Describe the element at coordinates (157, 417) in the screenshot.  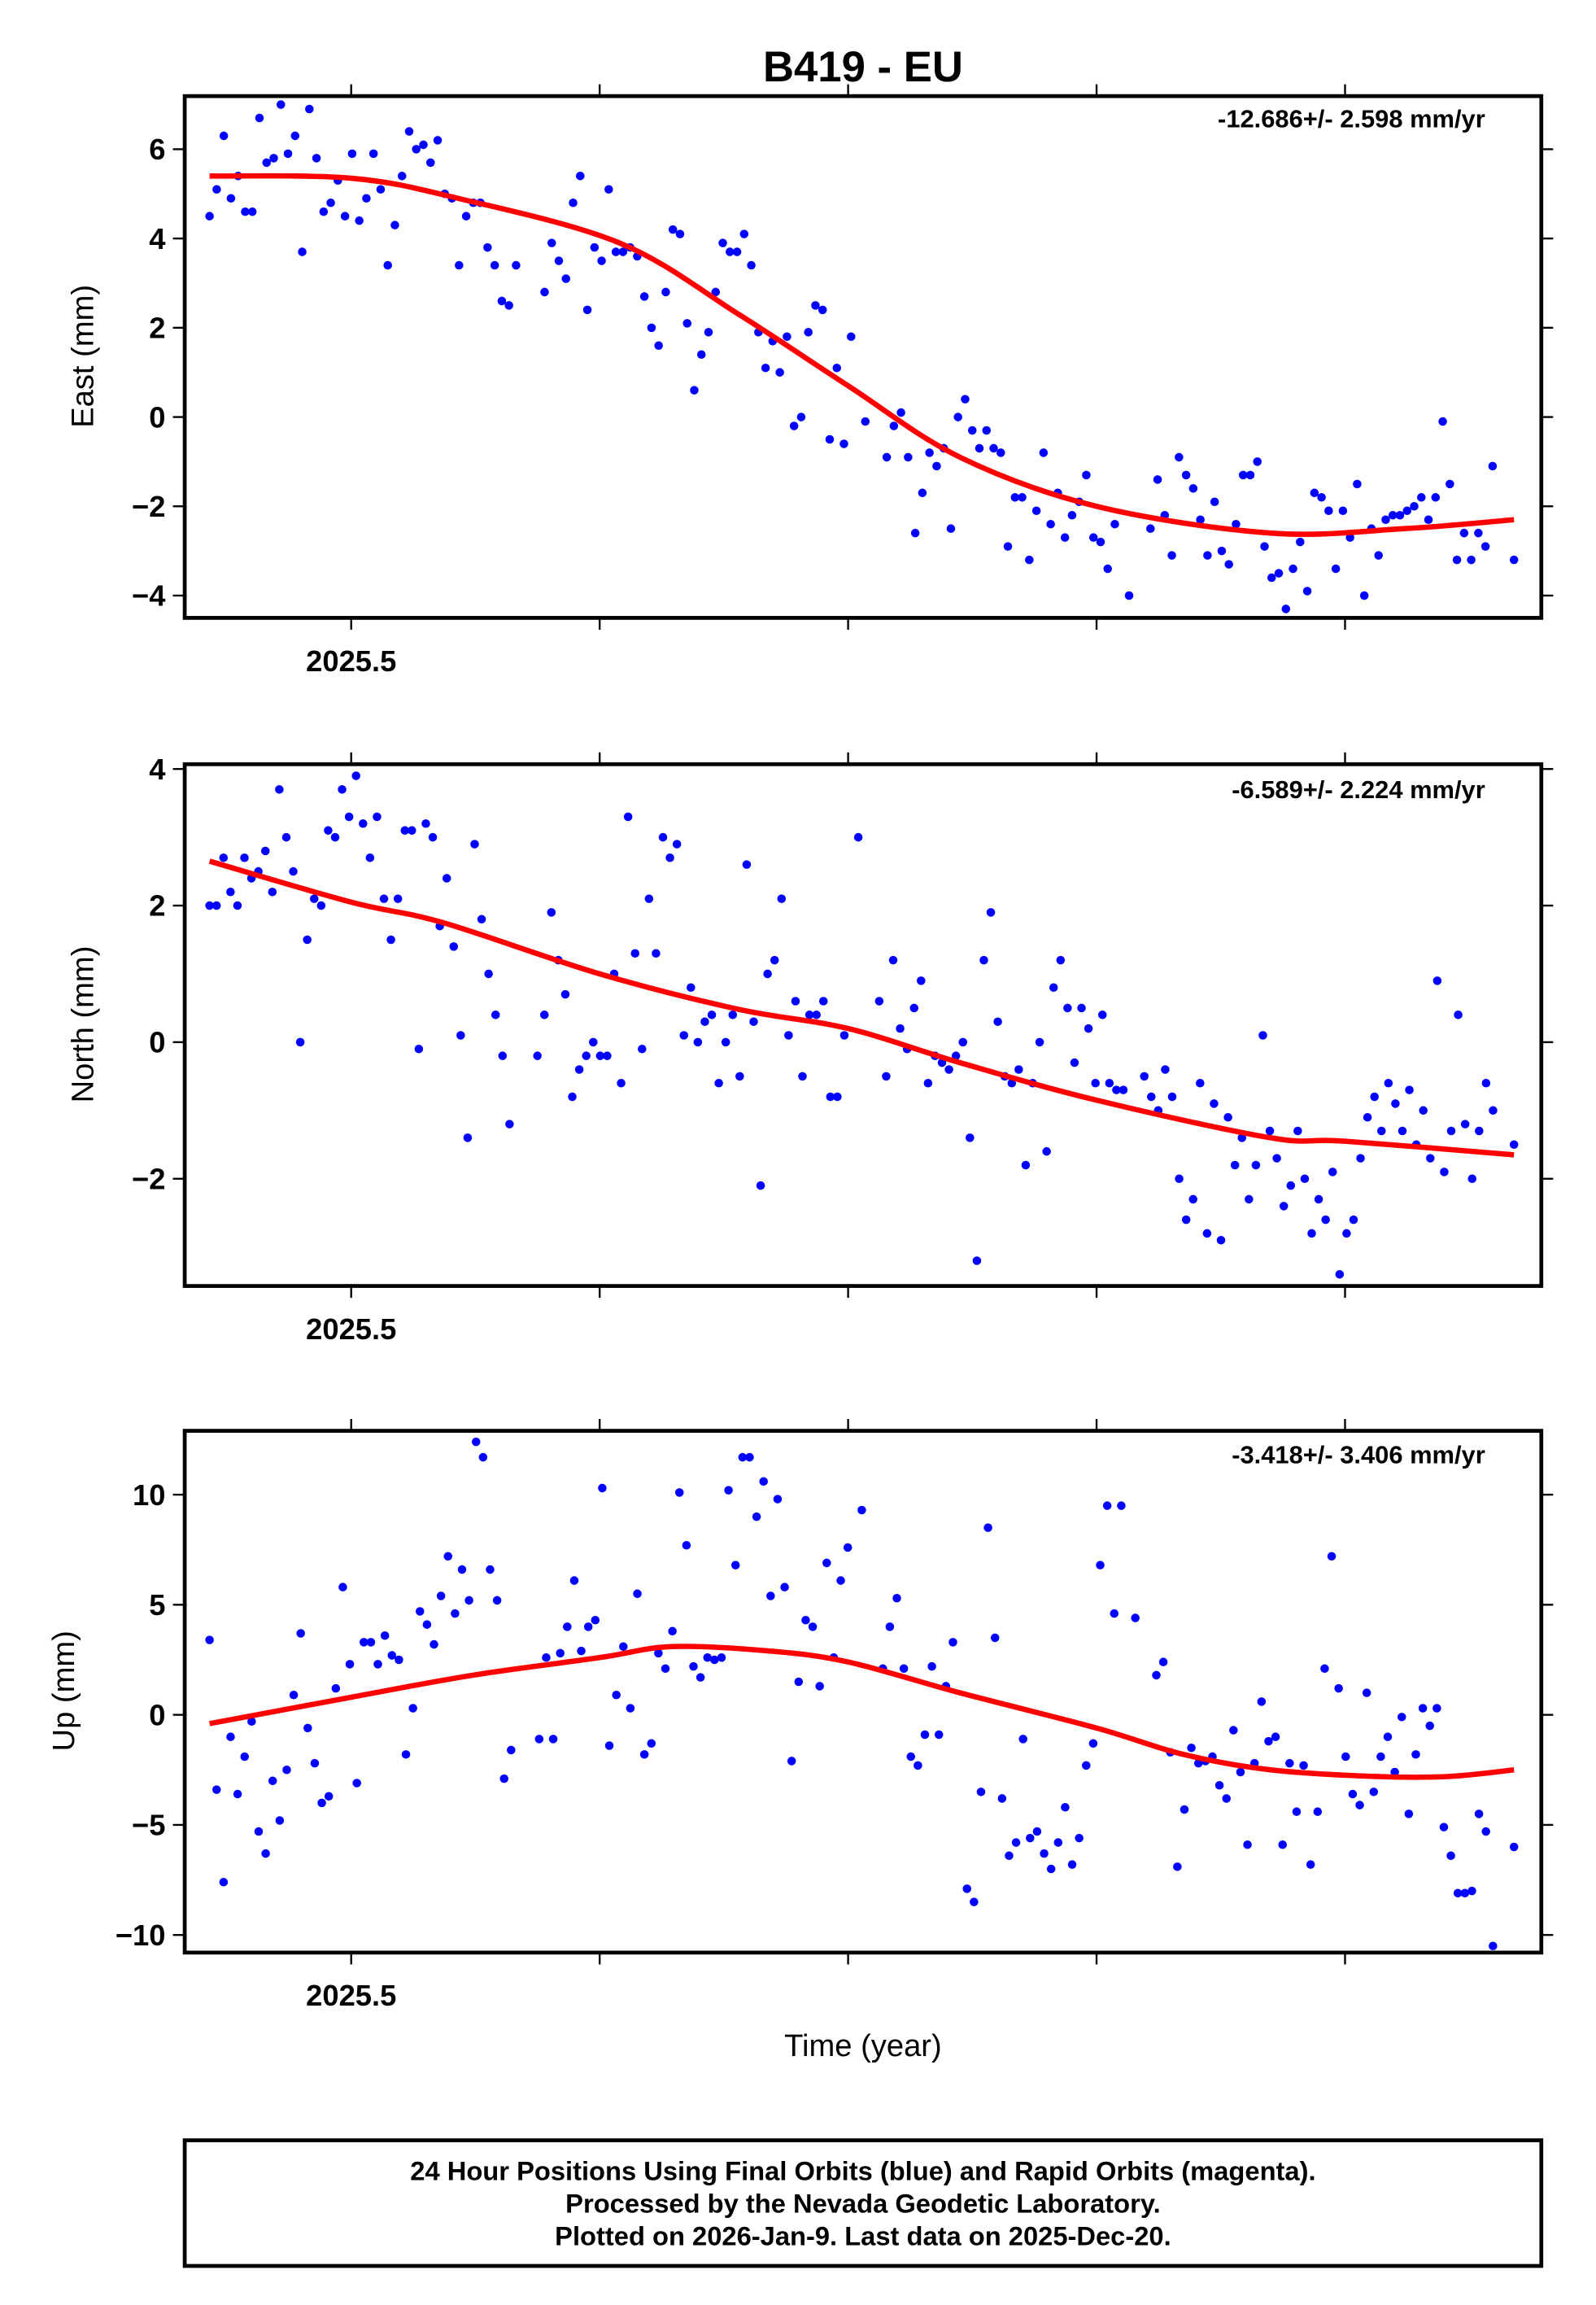
I see `east-ytick-label: 0` at that location.